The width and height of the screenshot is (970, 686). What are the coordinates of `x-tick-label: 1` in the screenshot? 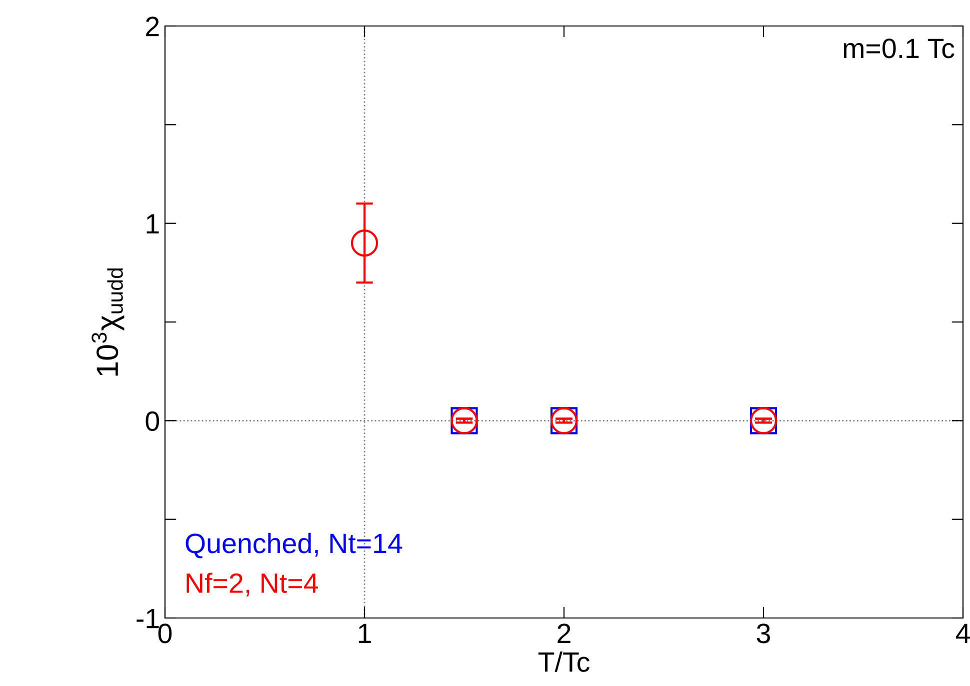 It's located at (364, 633).